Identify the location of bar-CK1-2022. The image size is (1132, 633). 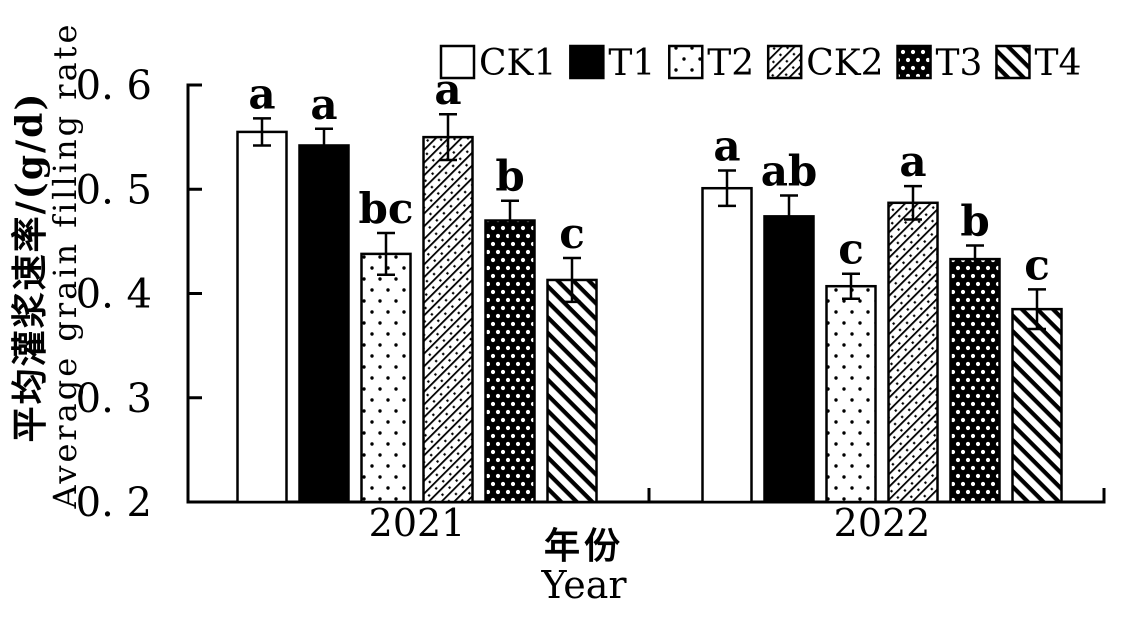
(727, 345).